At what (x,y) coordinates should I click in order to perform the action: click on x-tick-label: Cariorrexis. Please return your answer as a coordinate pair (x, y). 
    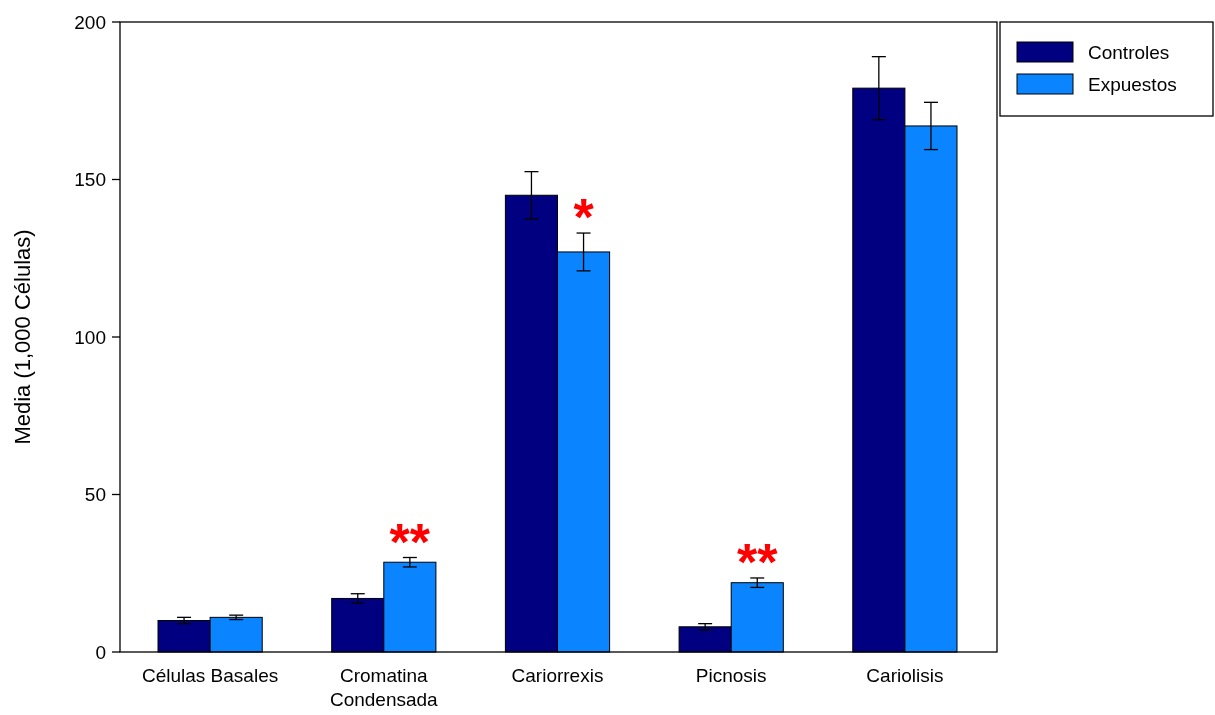
    Looking at the image, I should click on (557, 675).